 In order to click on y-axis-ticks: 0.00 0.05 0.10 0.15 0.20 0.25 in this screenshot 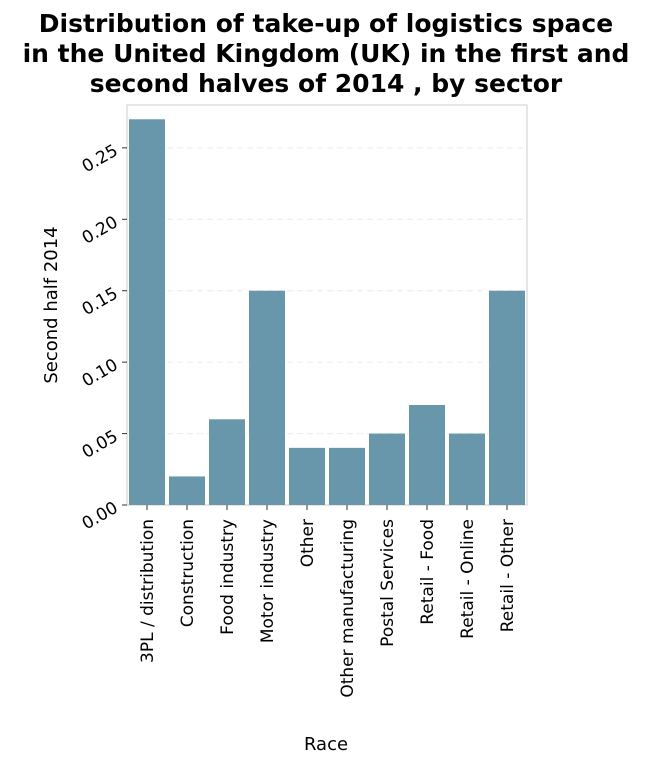, I will do `click(103, 337)`.